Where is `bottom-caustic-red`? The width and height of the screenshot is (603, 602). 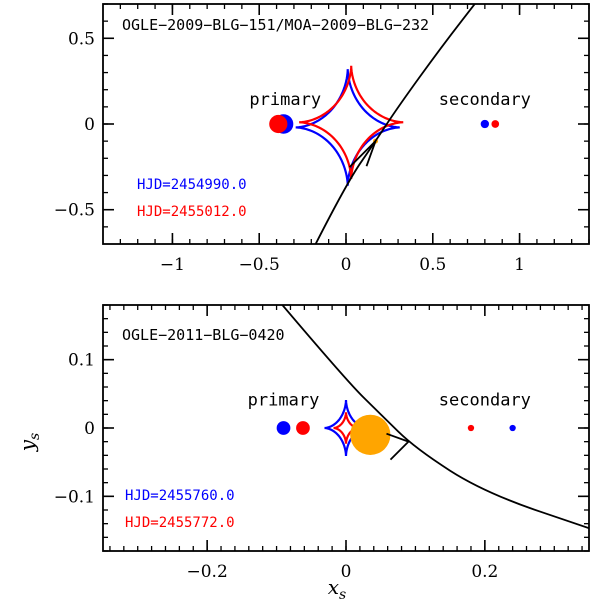
bottom-caustic-red is located at coordinates (346, 428).